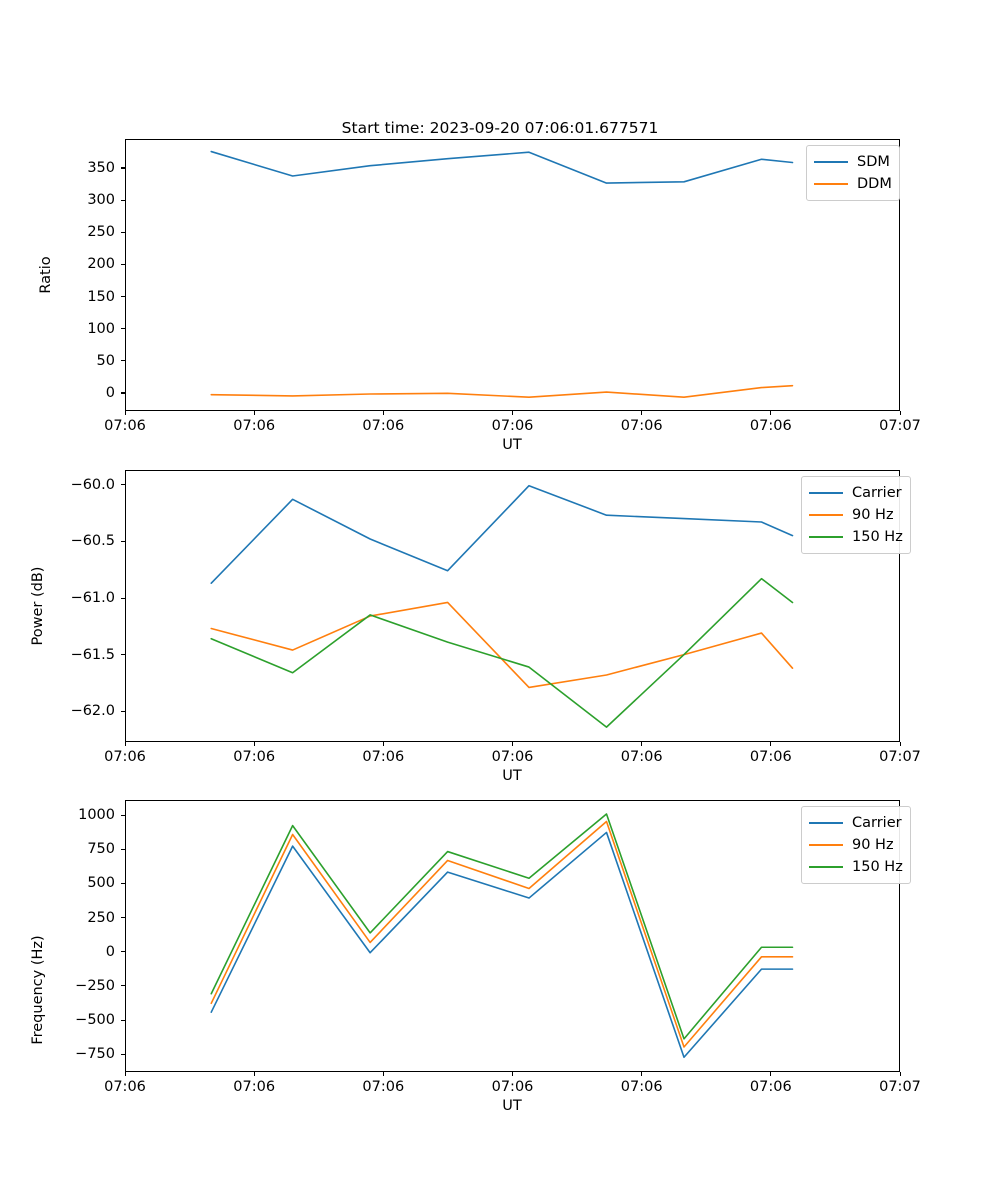 The image size is (1000, 1200). I want to click on frequency-y-axis-label: Frequency (Hz), so click(38, 990).